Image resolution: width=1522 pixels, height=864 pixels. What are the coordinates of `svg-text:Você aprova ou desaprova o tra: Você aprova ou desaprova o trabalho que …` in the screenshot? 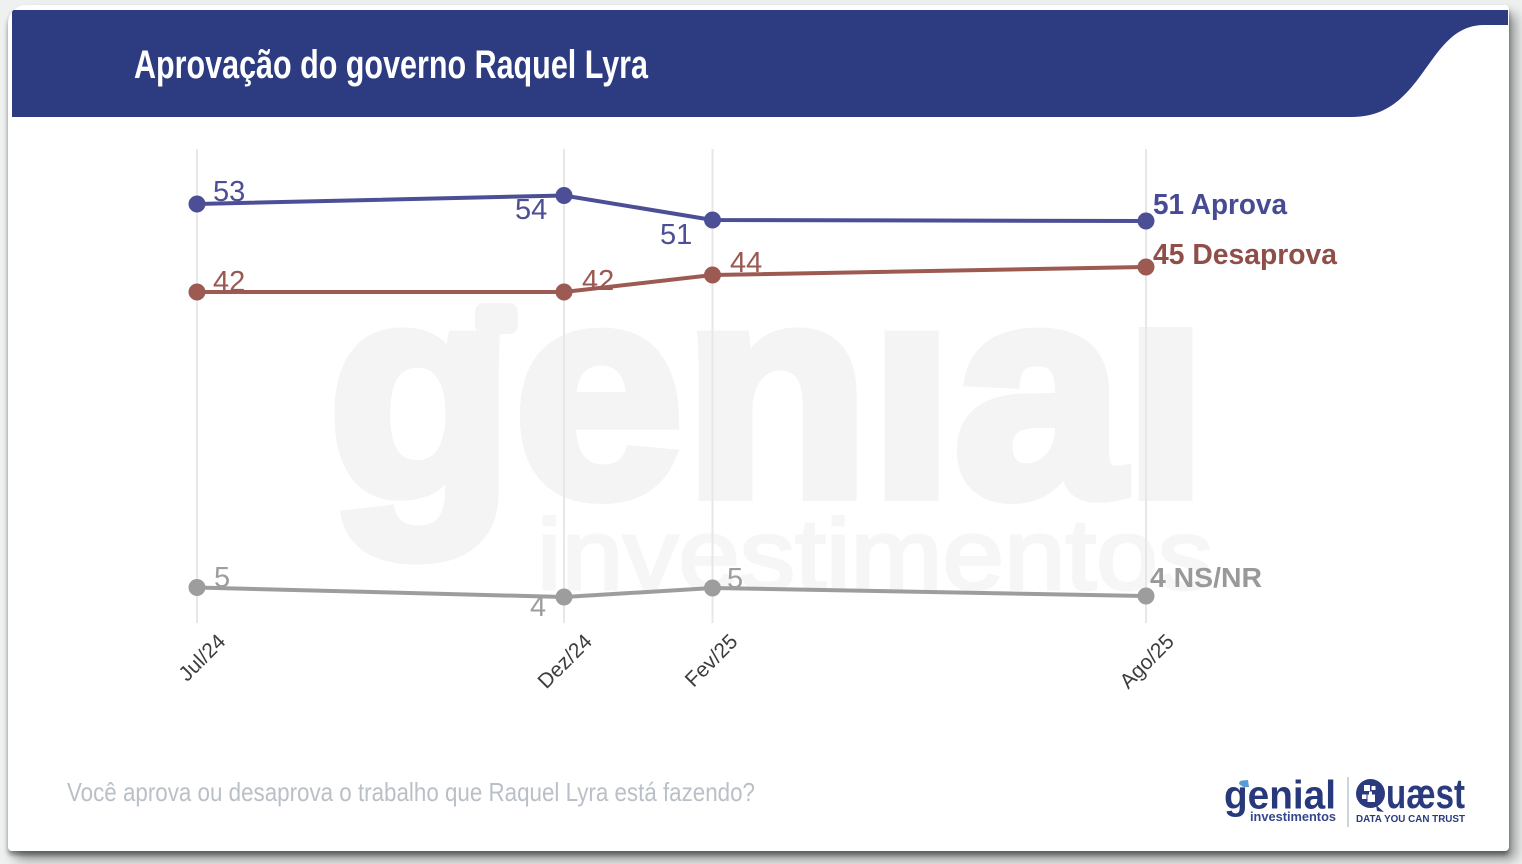 It's located at (411, 792).